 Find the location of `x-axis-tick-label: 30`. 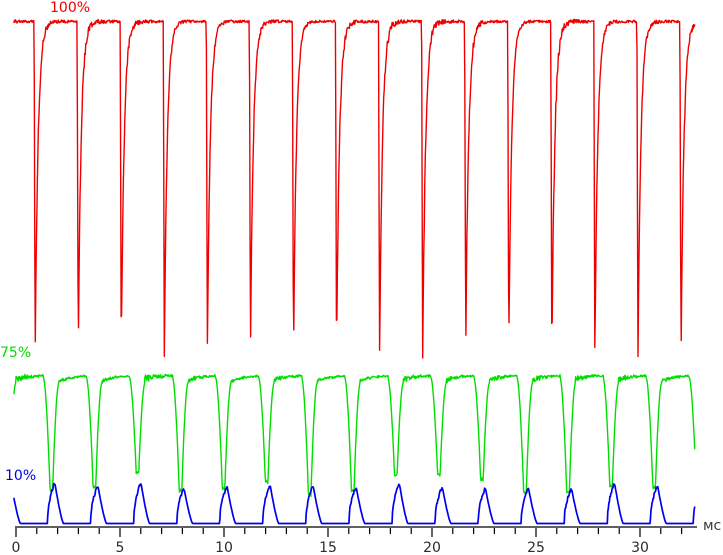

x-axis-tick-label: 30 is located at coordinates (640, 547).